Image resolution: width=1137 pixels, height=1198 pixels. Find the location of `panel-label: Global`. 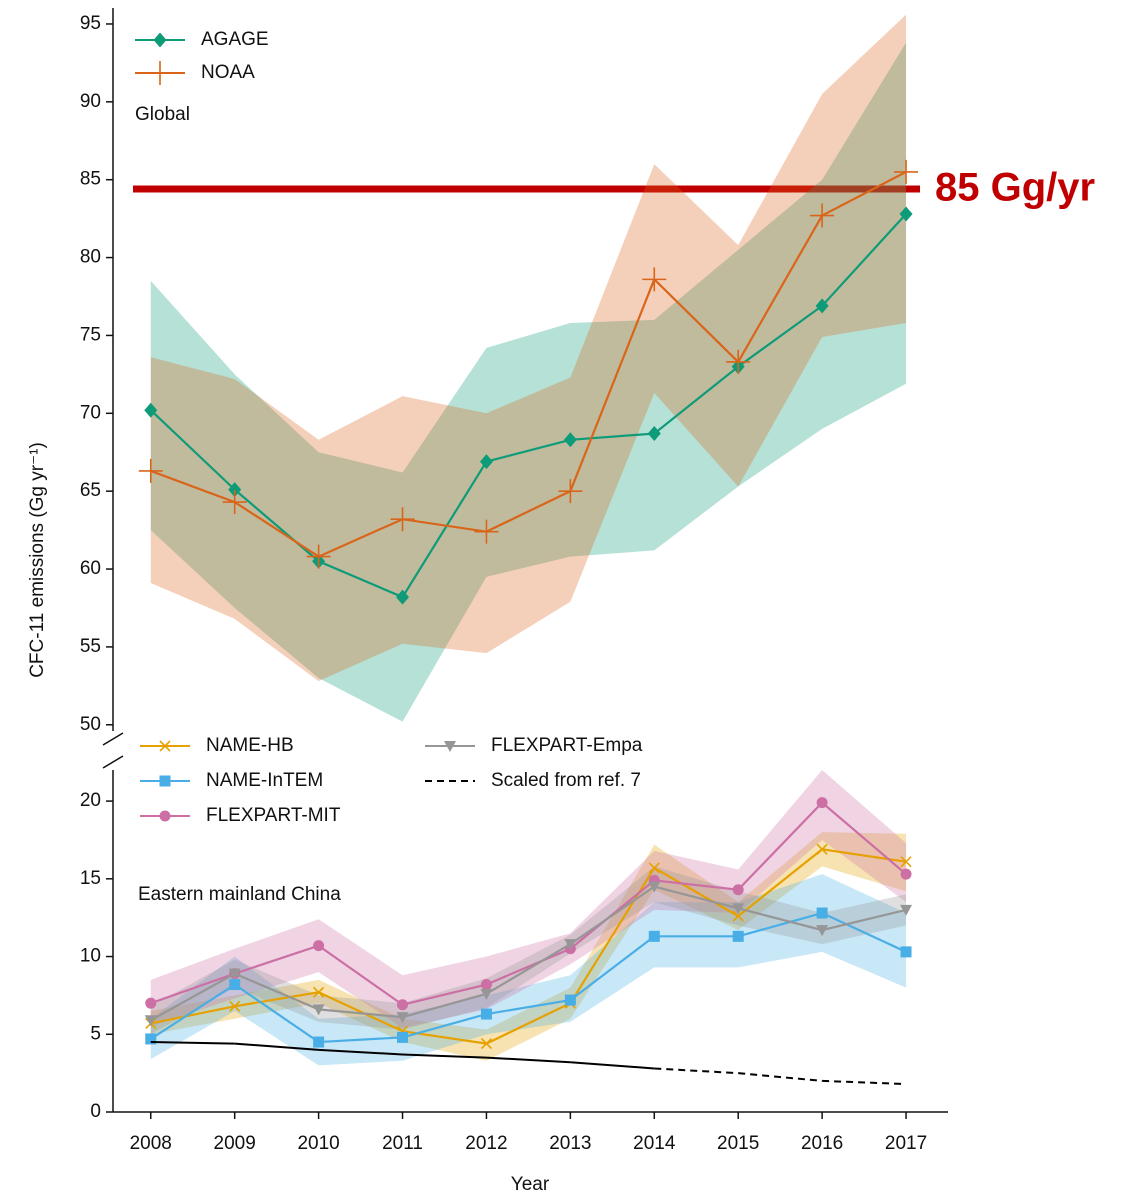

panel-label: Global is located at coordinates (162, 114).